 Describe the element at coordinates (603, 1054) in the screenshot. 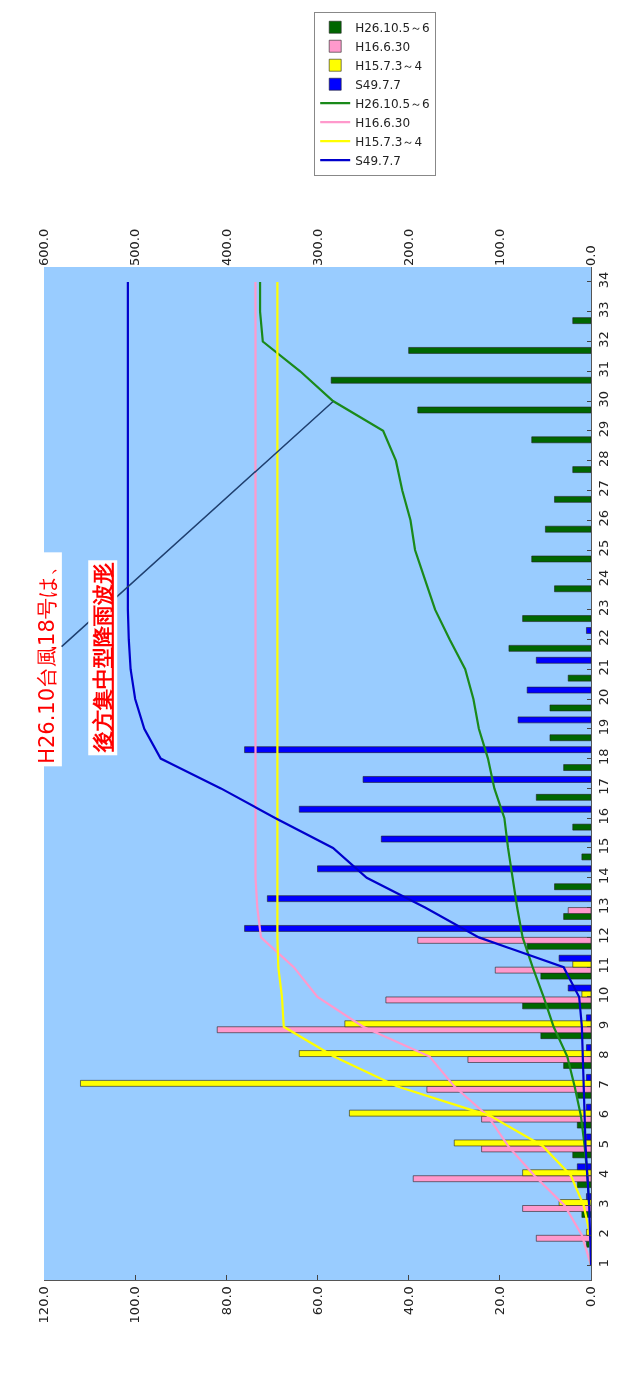

I see `y-tick-label: 8` at that location.